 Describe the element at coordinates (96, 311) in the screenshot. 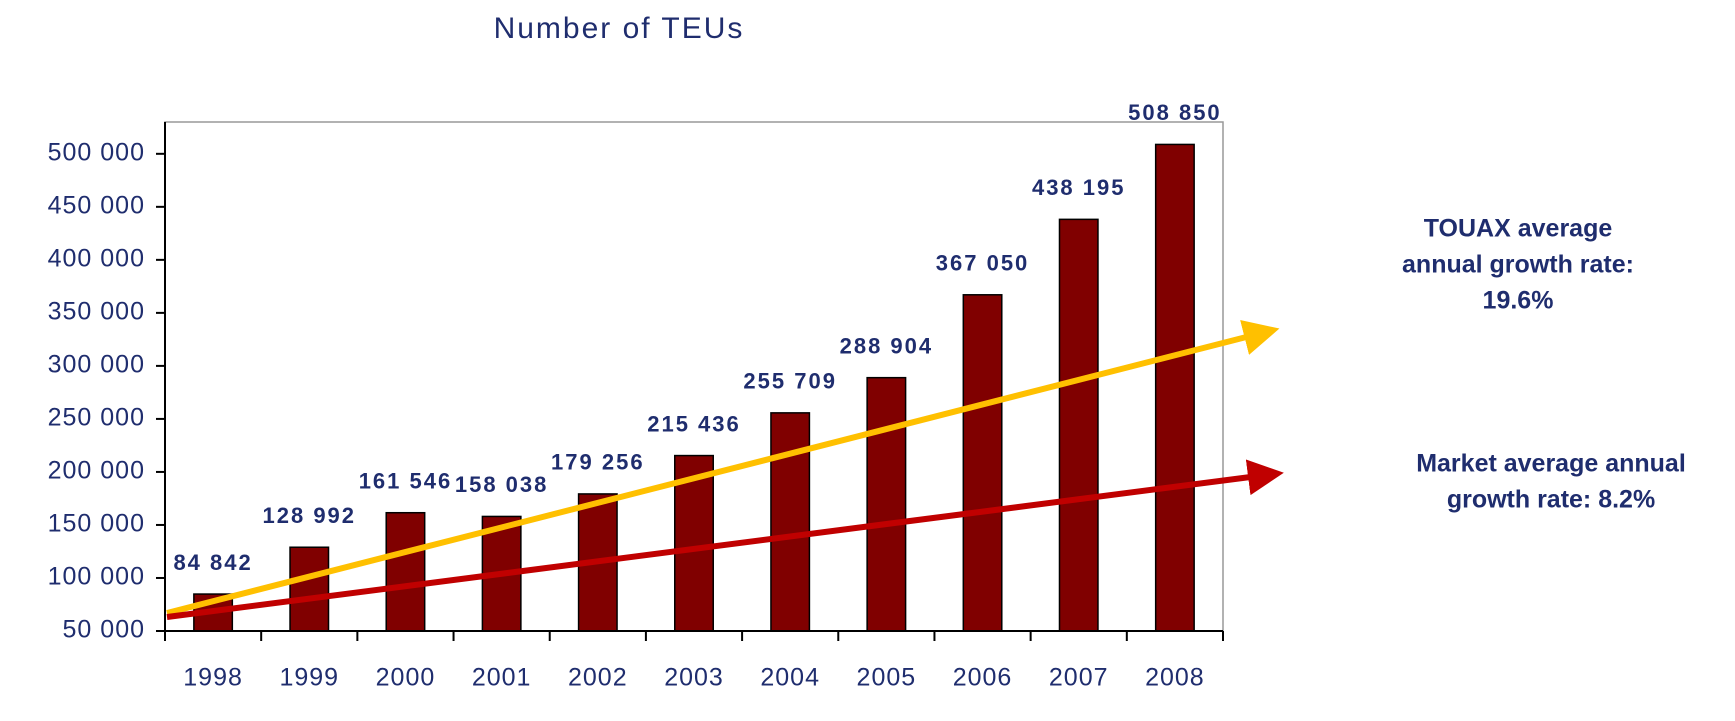

I see `y-tick-label: 350 000` at that location.